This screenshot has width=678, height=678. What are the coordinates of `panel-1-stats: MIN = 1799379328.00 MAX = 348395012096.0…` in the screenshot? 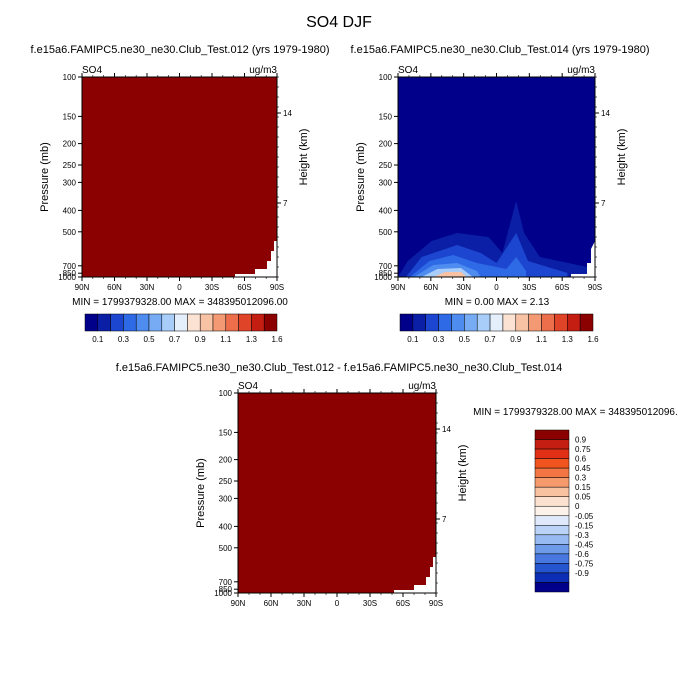 It's located at (180, 302).